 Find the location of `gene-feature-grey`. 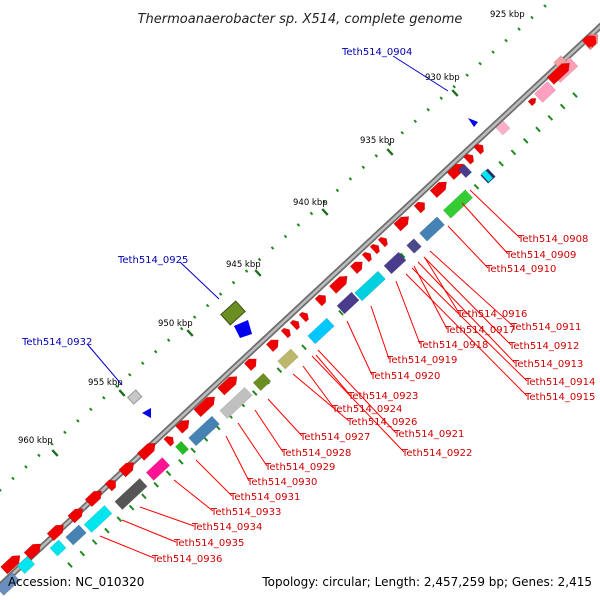

gene-feature-grey is located at coordinates (134, 397).